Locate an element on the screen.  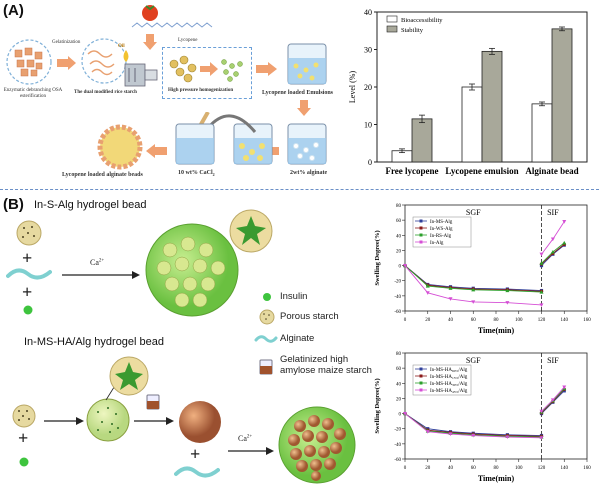
insulin-legend-icon is located at coordinates (267, 297).